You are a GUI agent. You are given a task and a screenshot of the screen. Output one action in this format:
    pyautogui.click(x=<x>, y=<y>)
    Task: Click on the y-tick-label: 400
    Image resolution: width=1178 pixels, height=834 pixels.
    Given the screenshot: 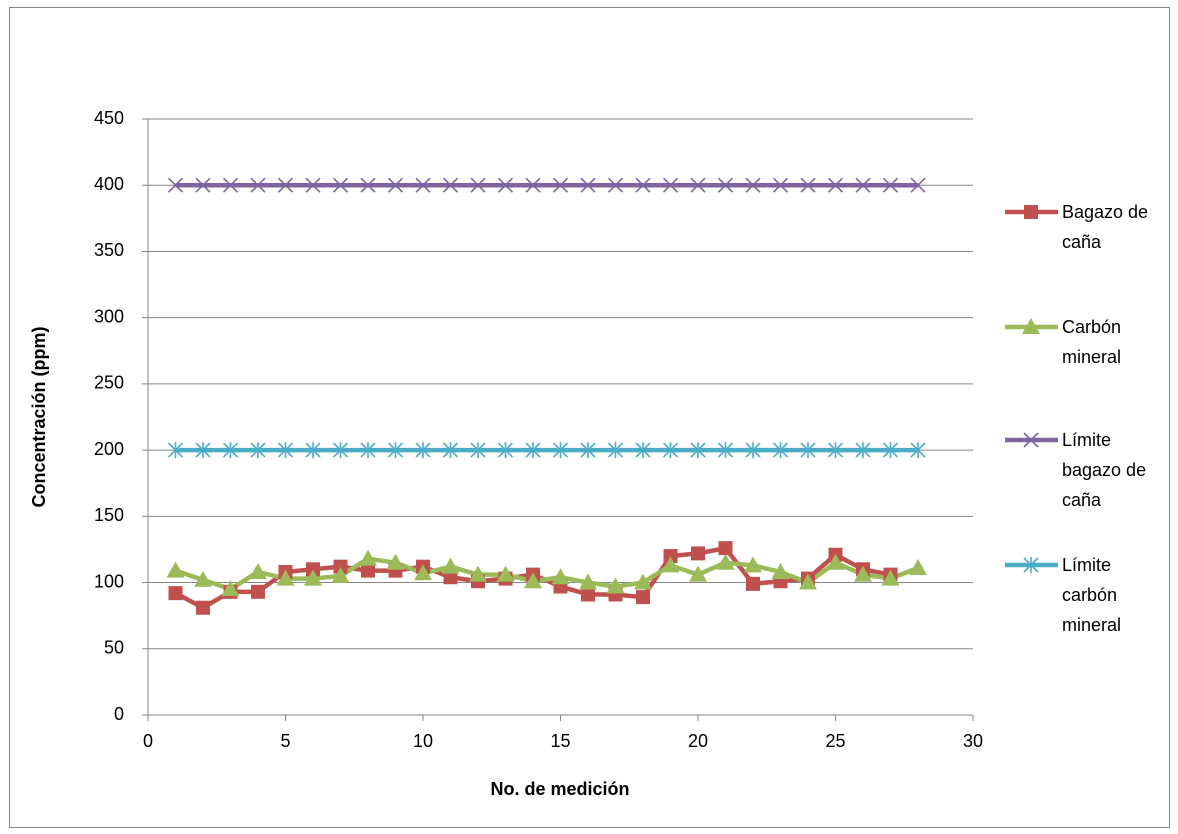 What is the action you would take?
    pyautogui.click(x=109, y=184)
    